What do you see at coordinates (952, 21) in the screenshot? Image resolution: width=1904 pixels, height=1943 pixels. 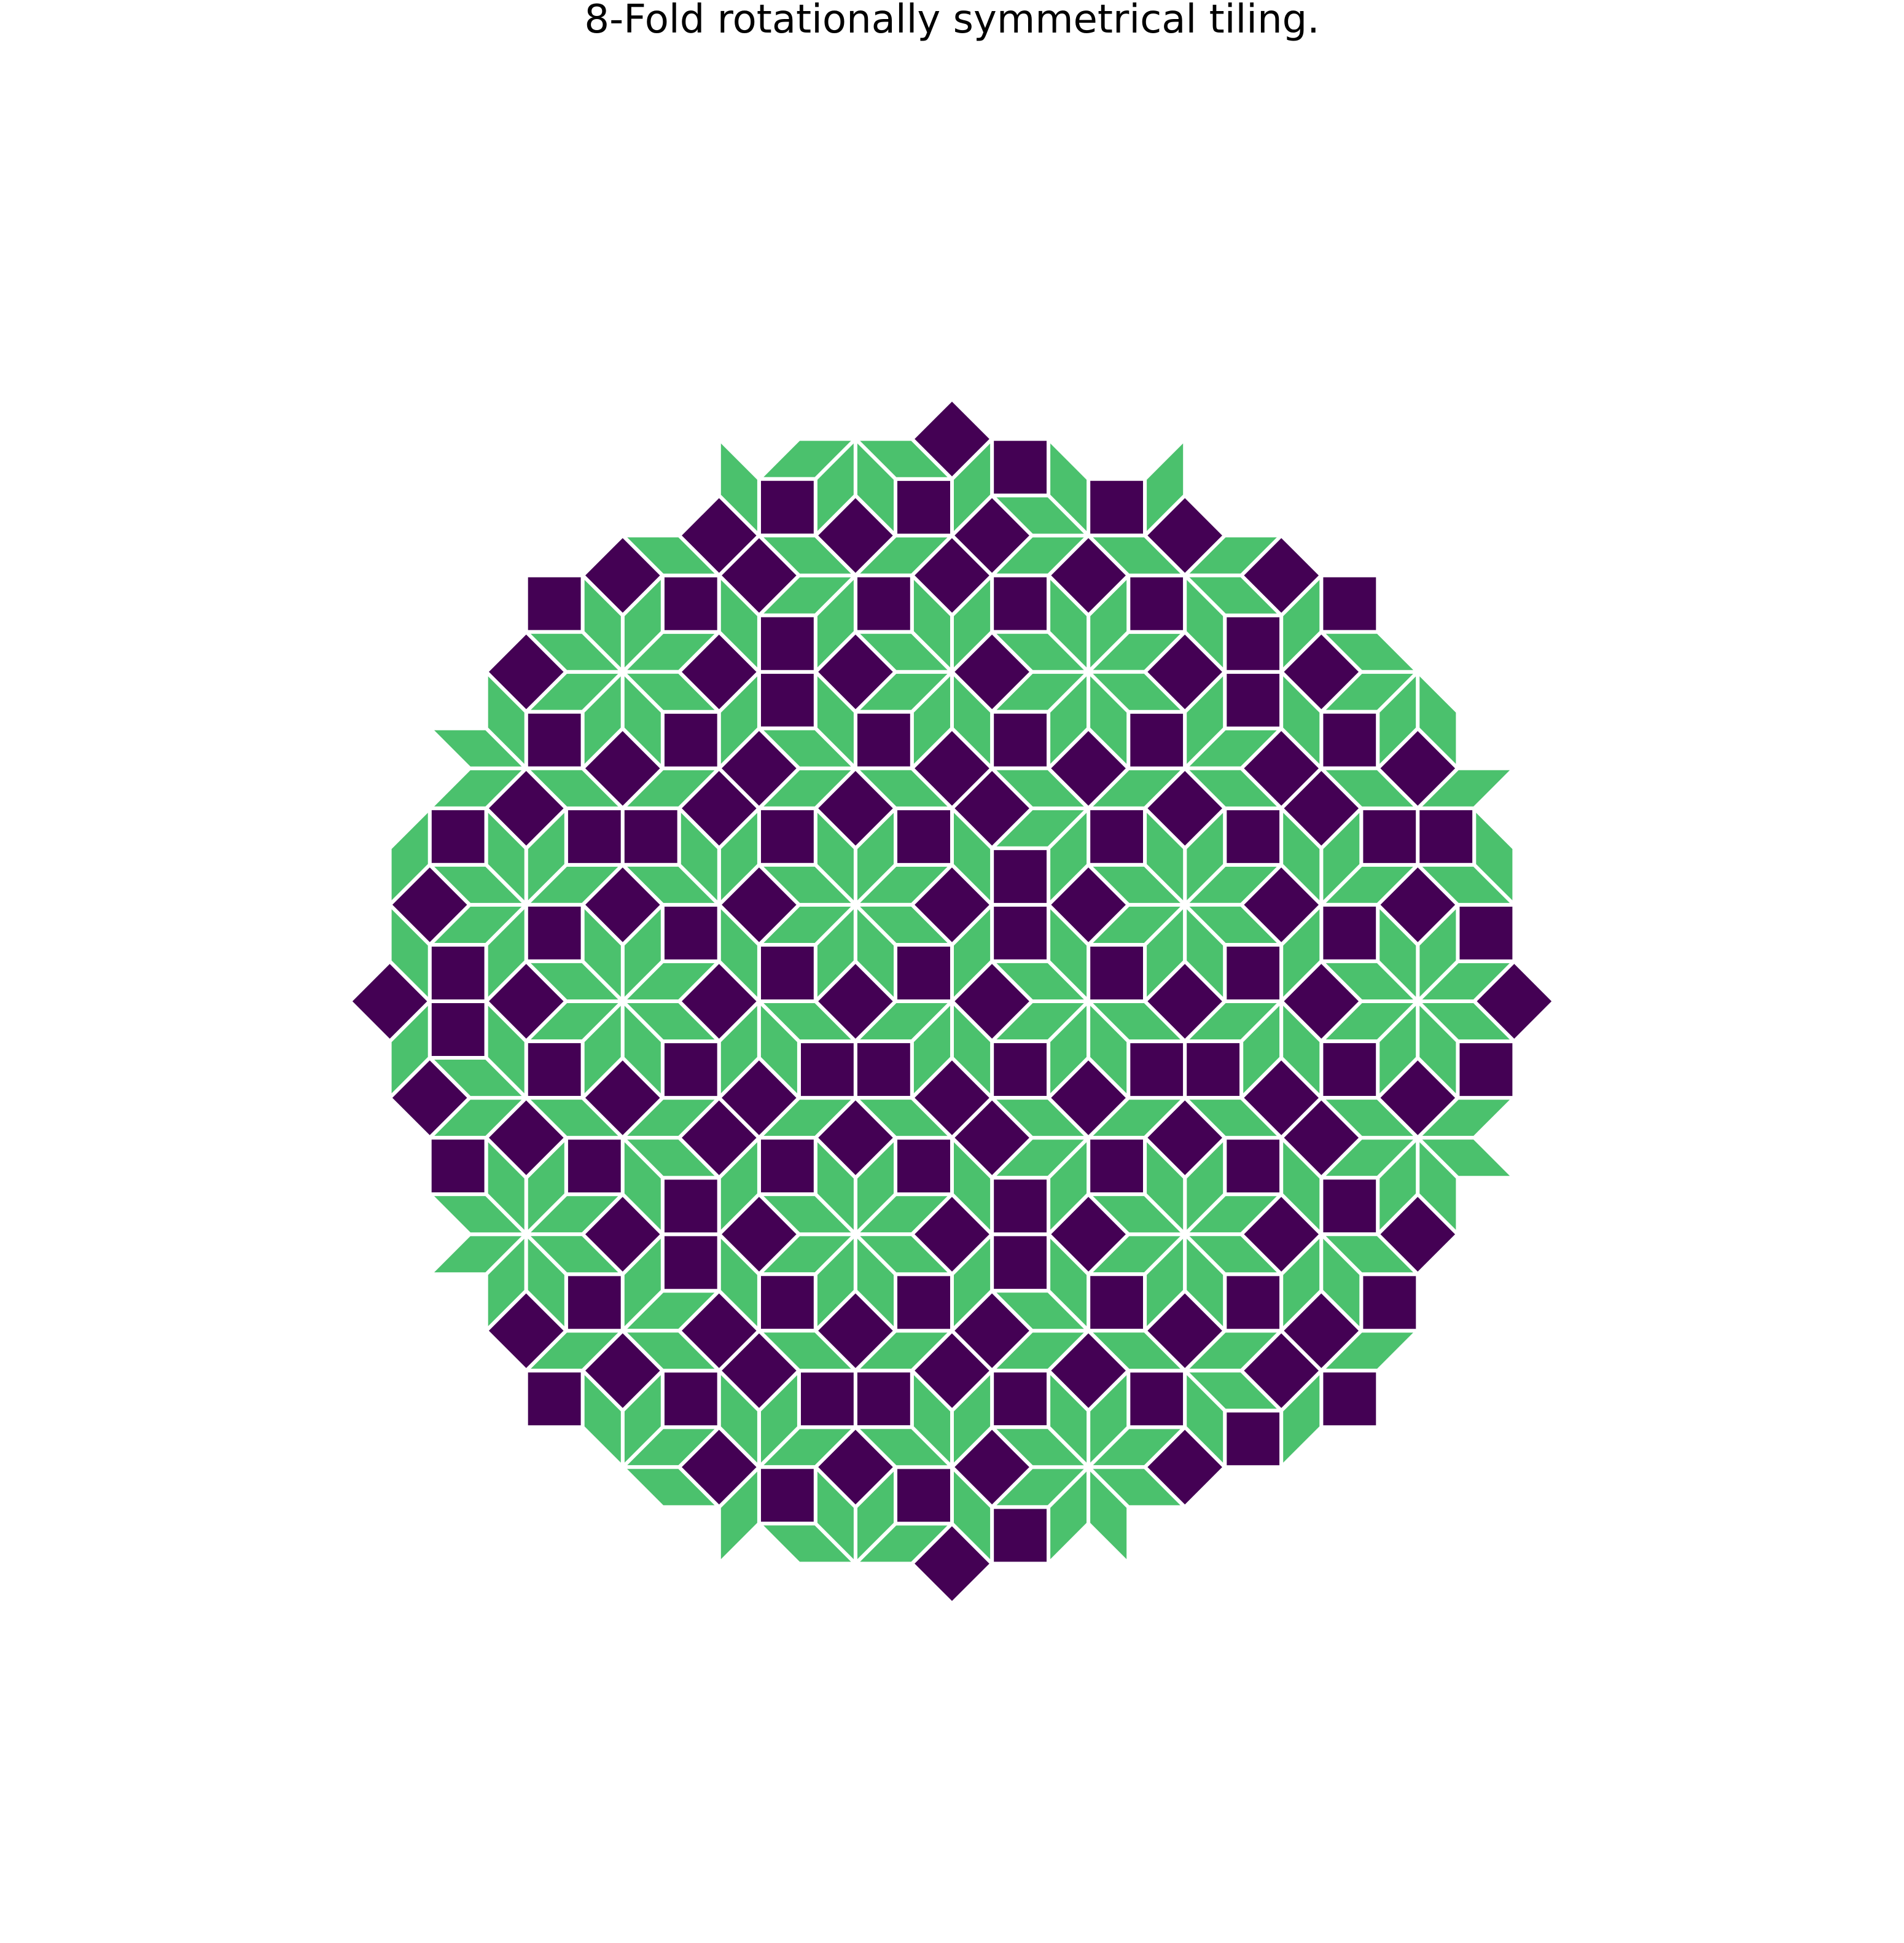 I see `figure-title: 8-Fold rotationally symmetrical tiling.` at bounding box center [952, 21].